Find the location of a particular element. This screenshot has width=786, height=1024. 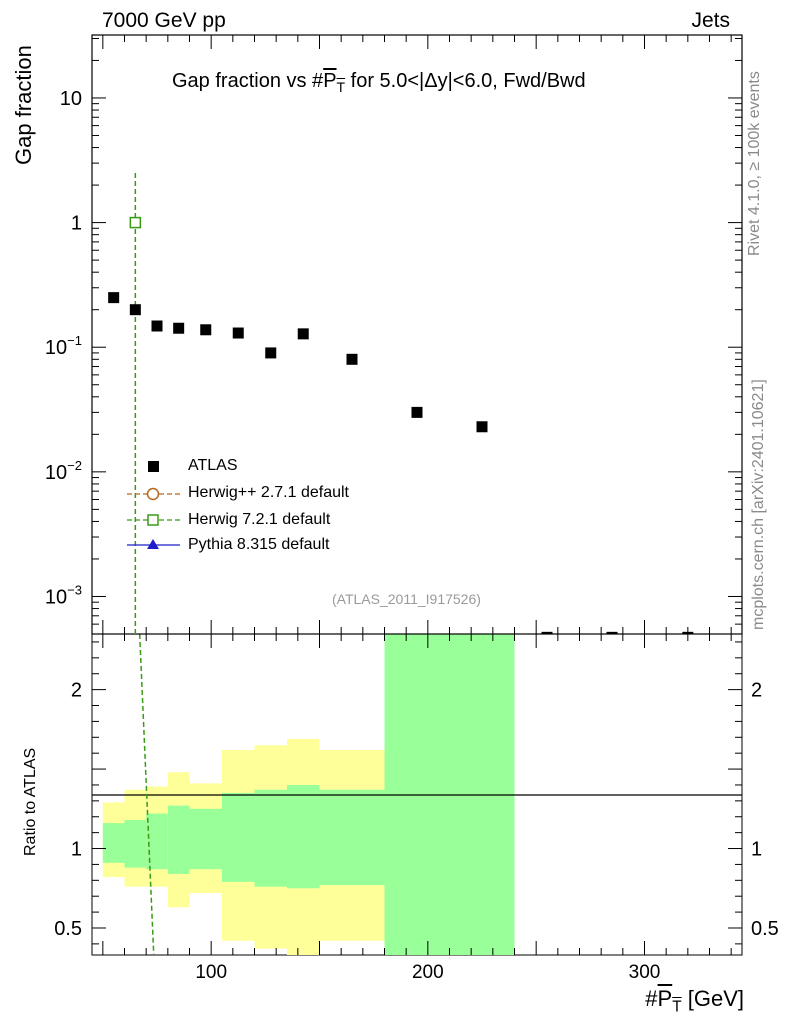

y-tick-label-3: 10⁻² is located at coordinates (63, 471).